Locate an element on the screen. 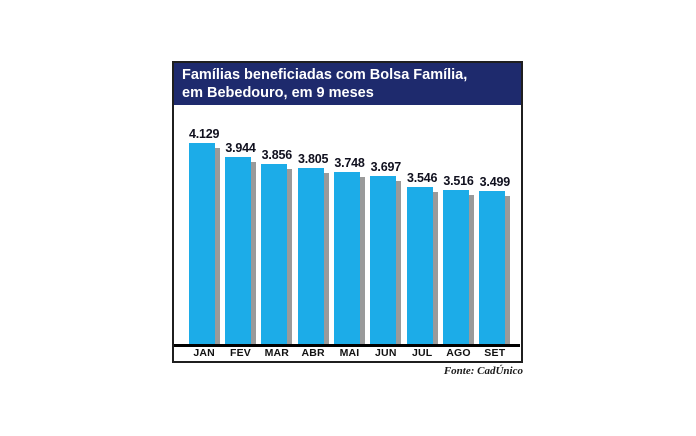  x-axis-line is located at coordinates (347, 345).